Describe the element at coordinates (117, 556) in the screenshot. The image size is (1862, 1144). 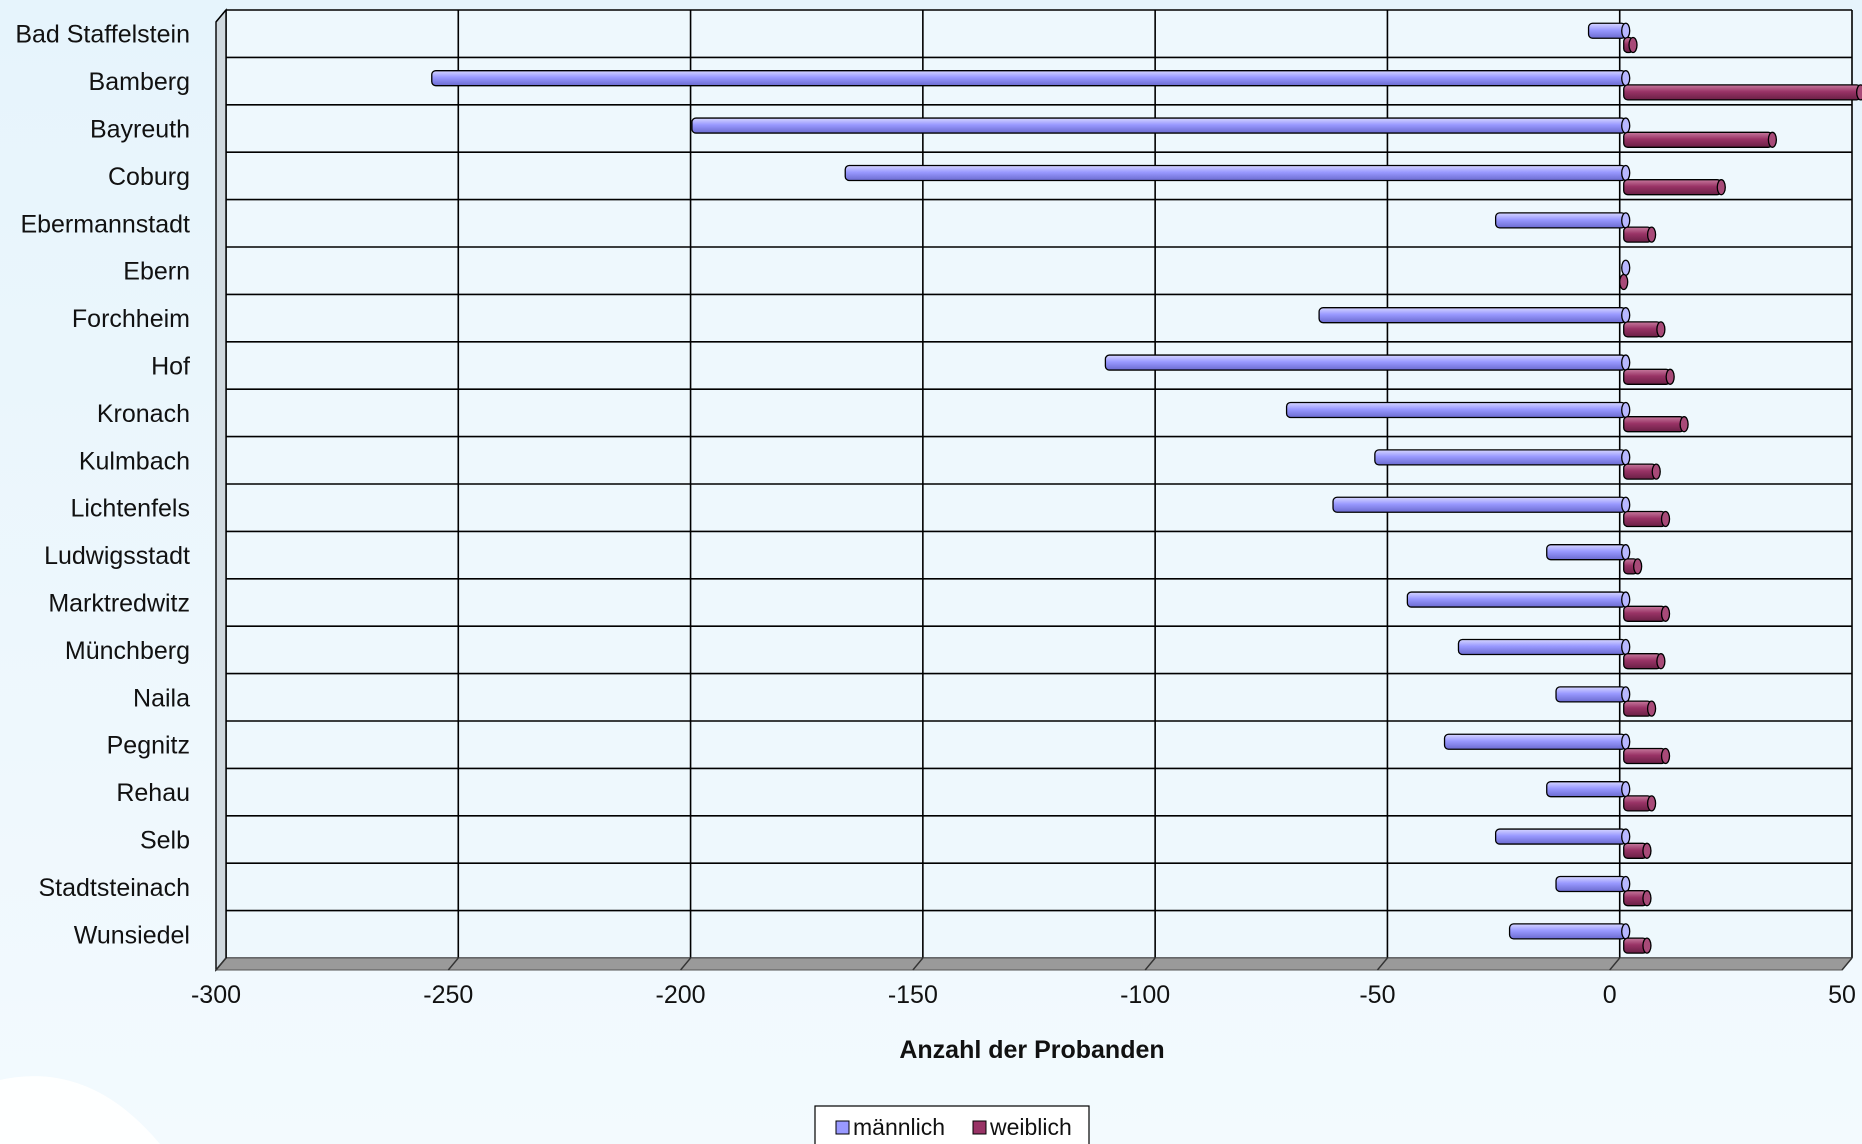
I see `category-label: Ludwigsstadt` at that location.